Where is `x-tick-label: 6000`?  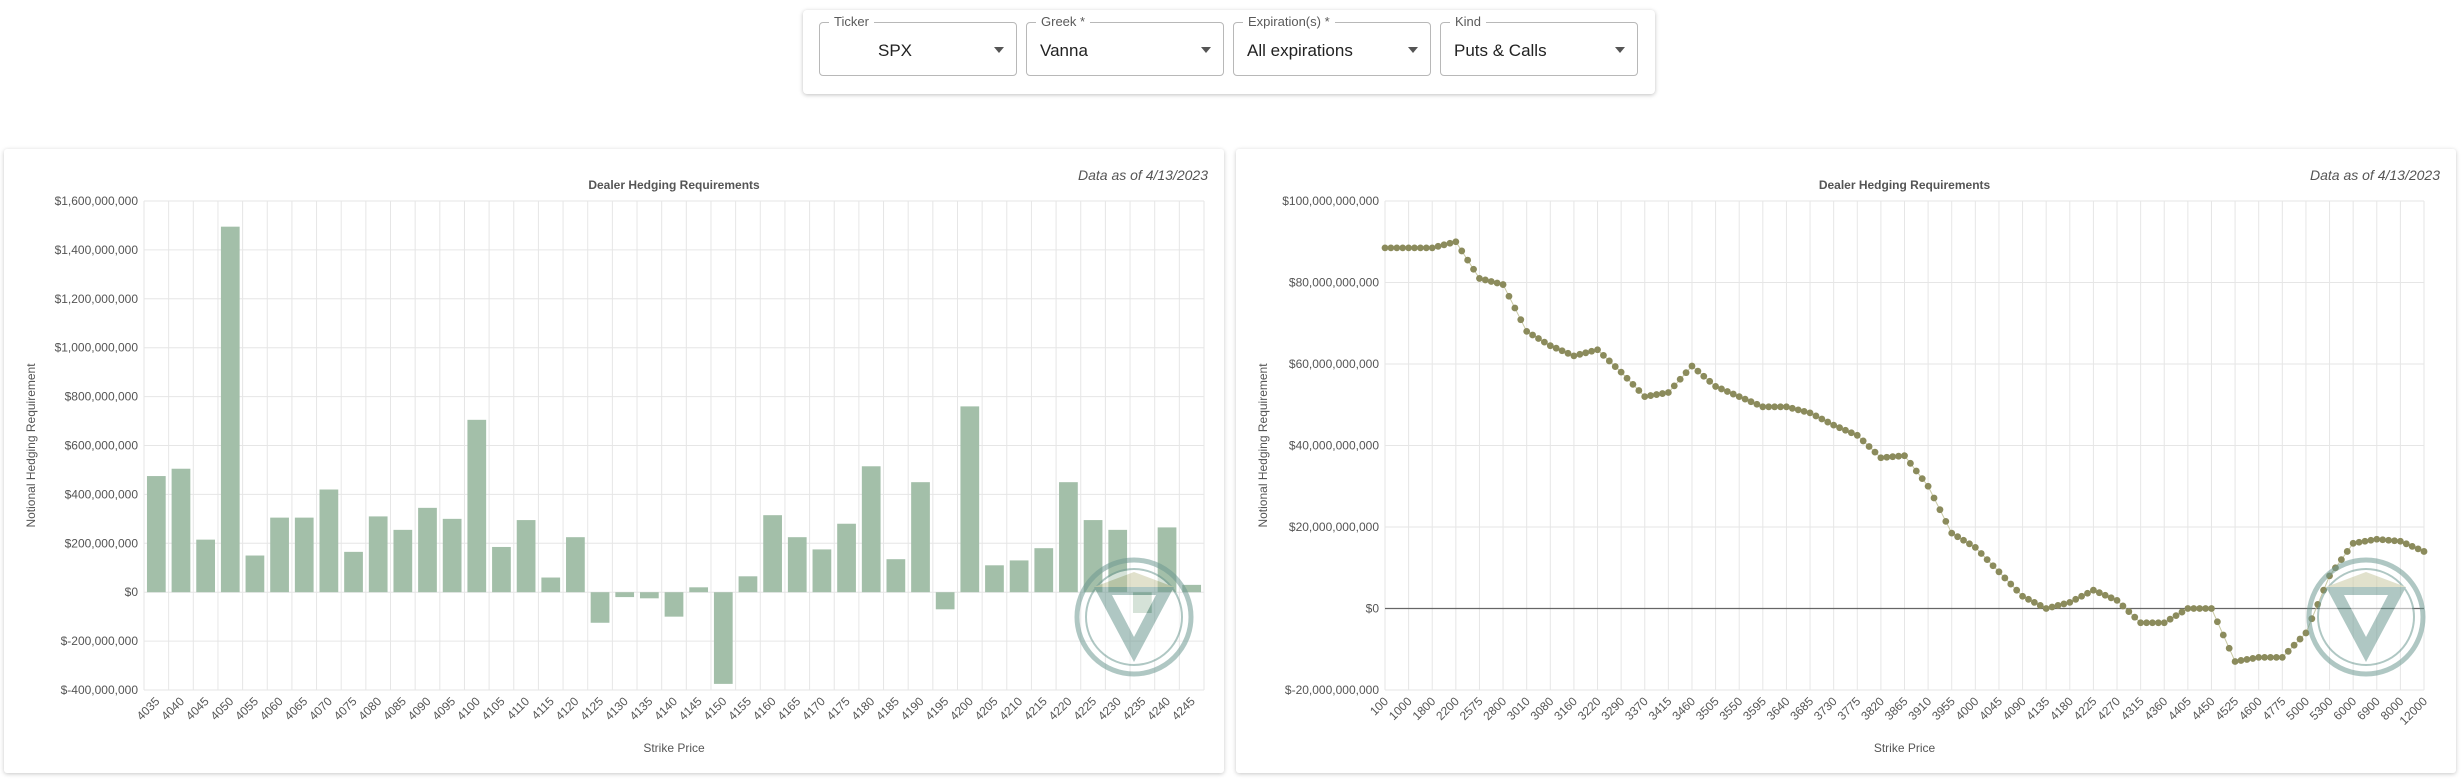
x-tick-label: 6000 is located at coordinates (2344, 708).